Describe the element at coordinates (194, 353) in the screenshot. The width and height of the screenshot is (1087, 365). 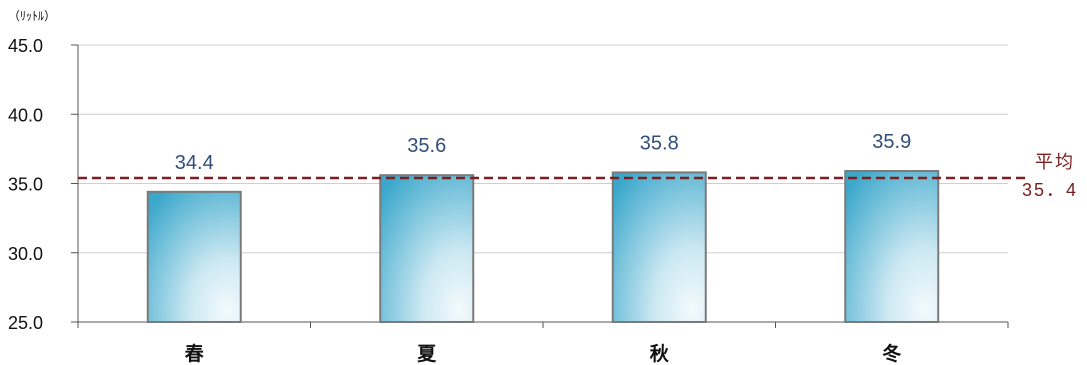
I see `category-label: 春` at that location.